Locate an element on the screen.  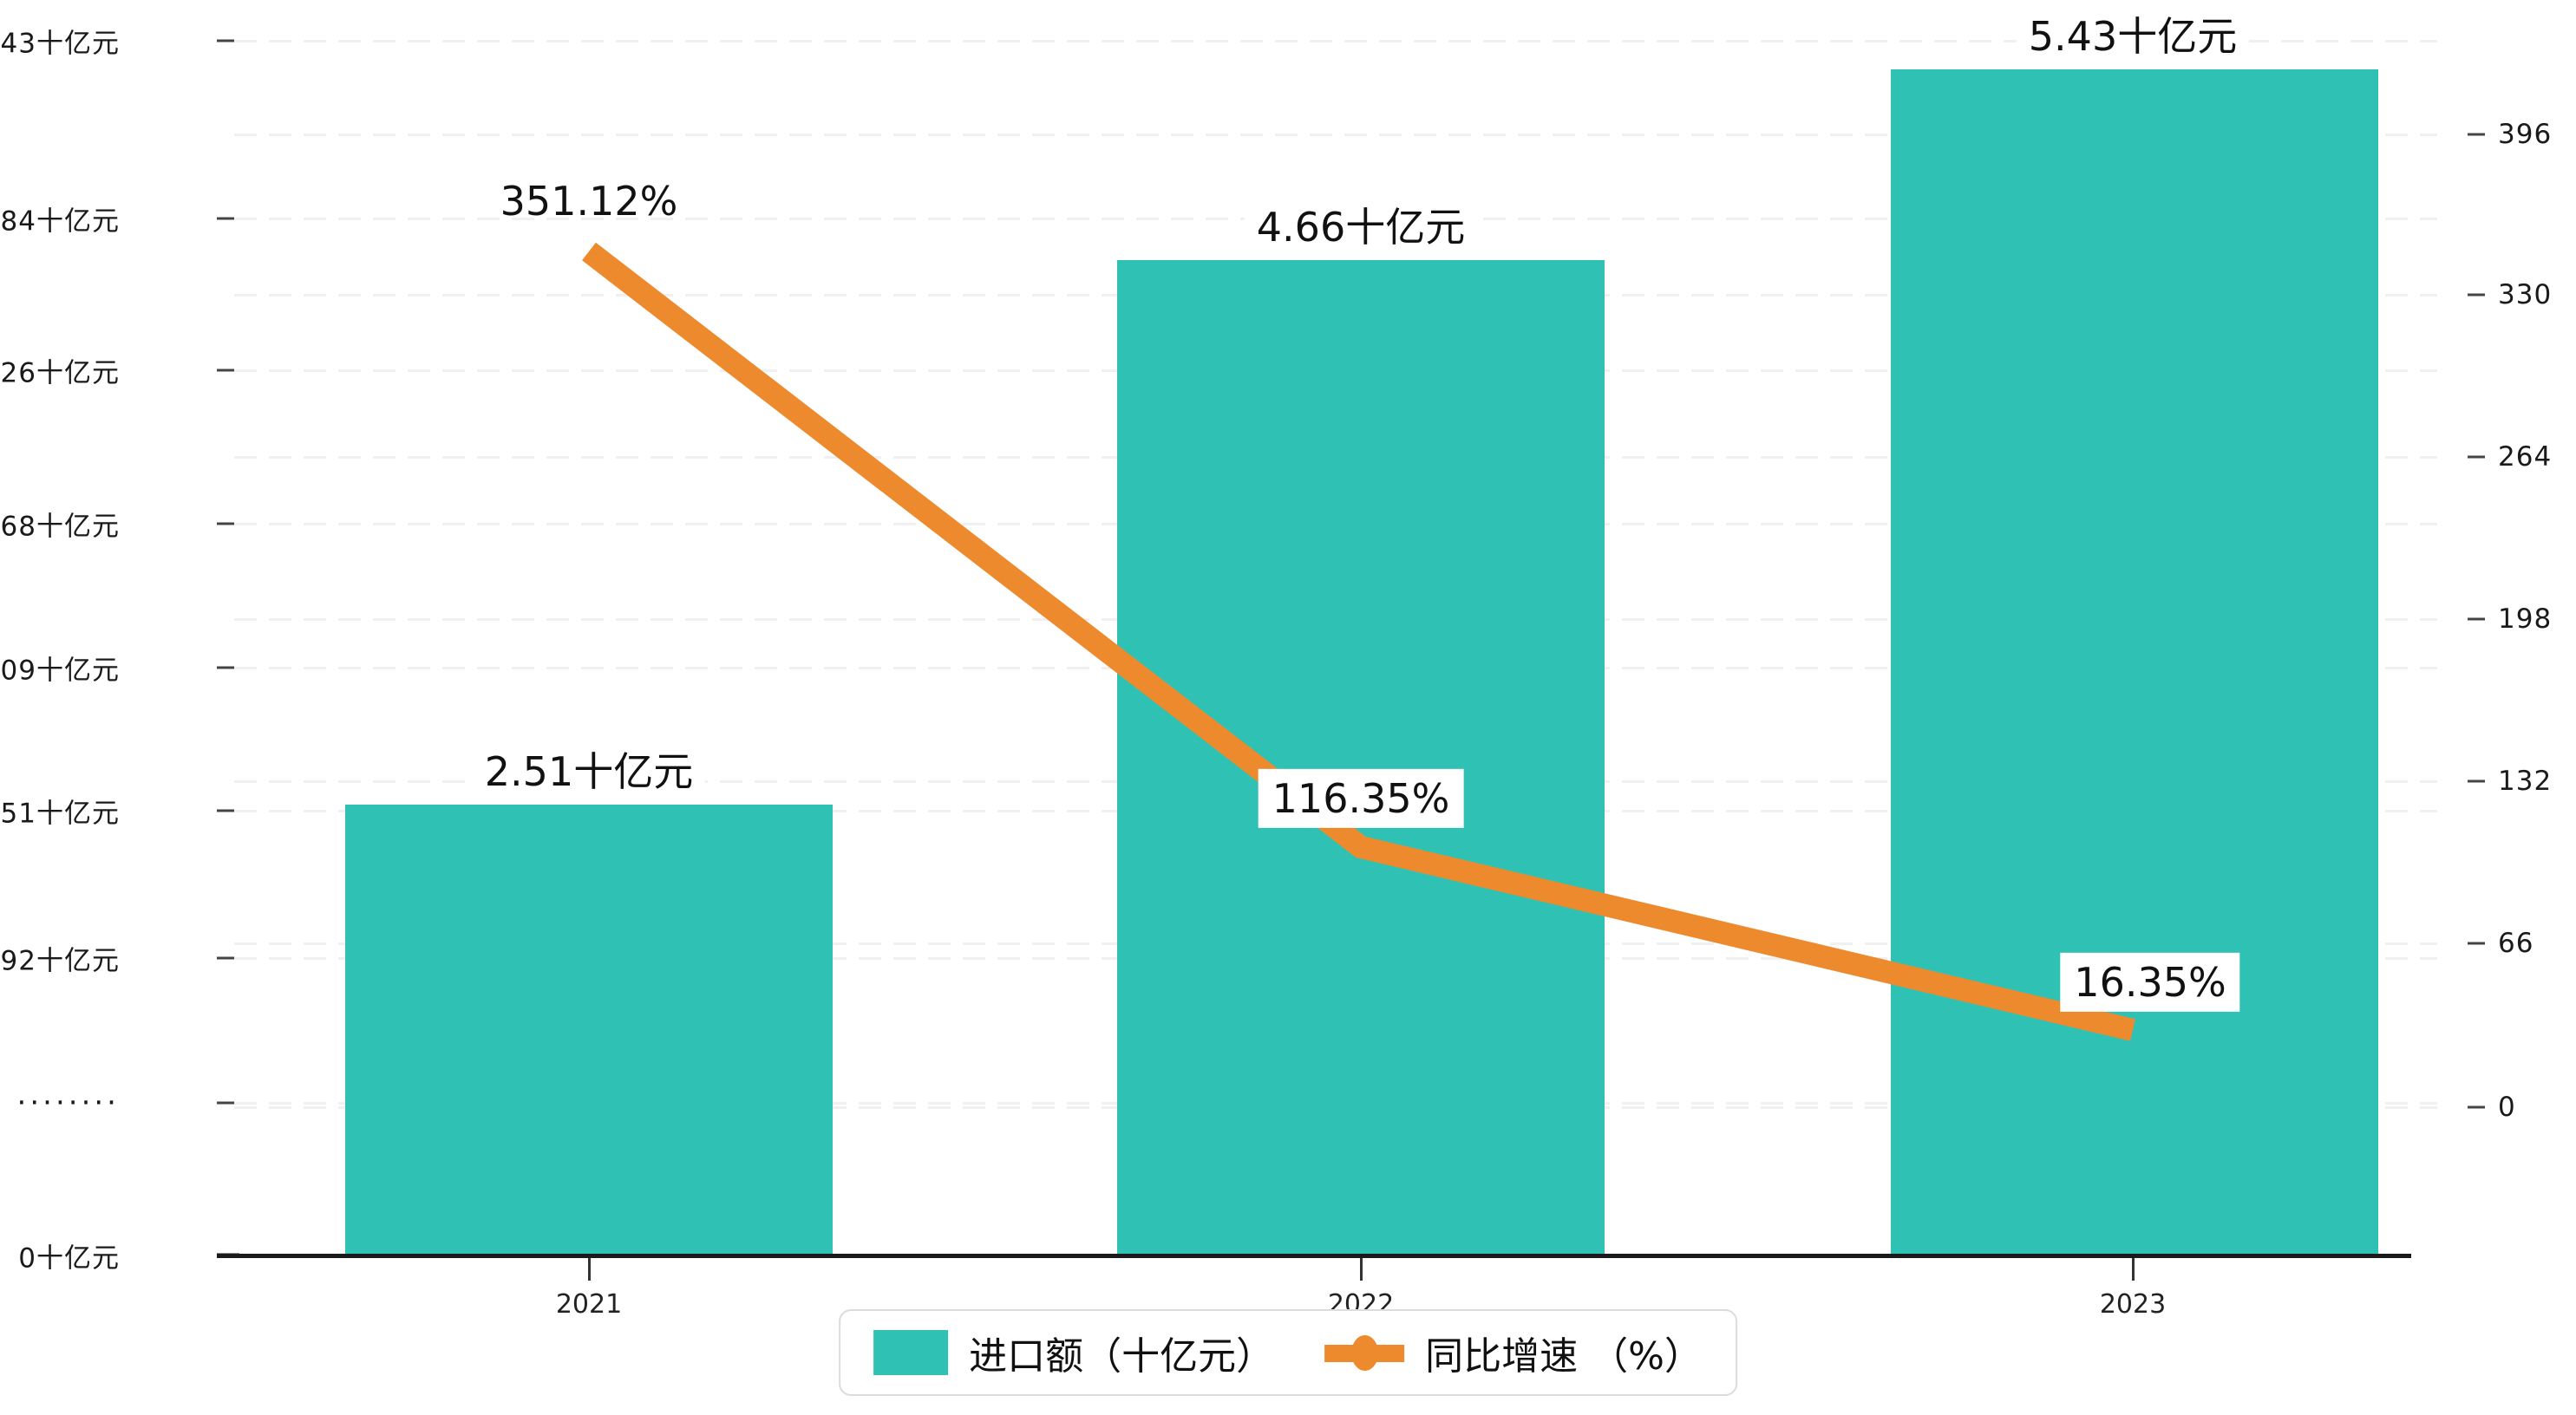
right-axis-tick-label: 396 is located at coordinates (2525, 134).